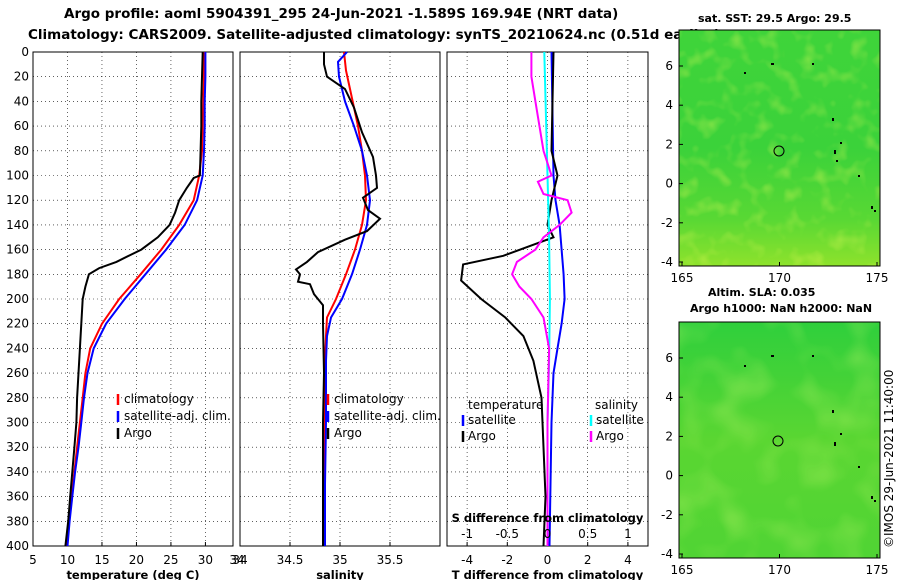 The height and width of the screenshot is (584, 900). What do you see at coordinates (101, 560) in the screenshot?
I see `x-tick-label: 15` at bounding box center [101, 560].